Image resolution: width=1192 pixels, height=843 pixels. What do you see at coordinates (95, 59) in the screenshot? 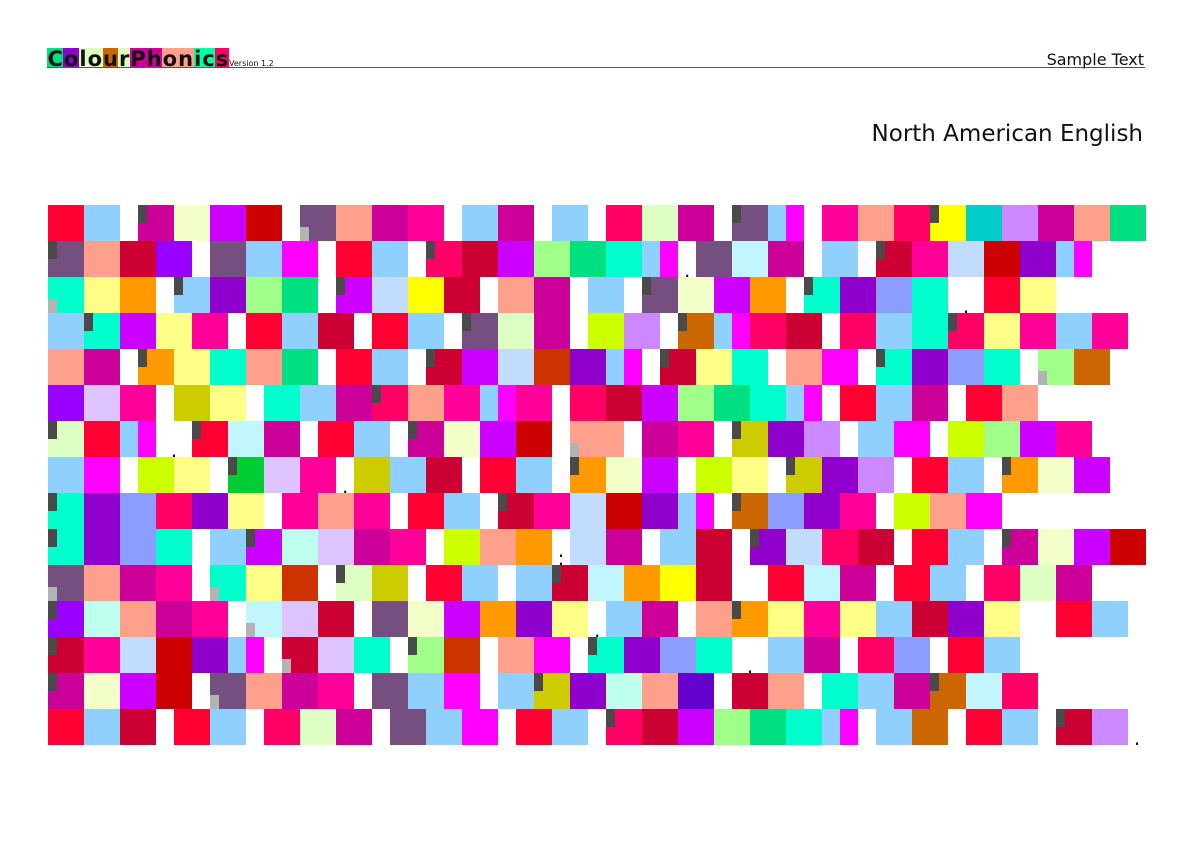
I see `logo-letter: o` at bounding box center [95, 59].